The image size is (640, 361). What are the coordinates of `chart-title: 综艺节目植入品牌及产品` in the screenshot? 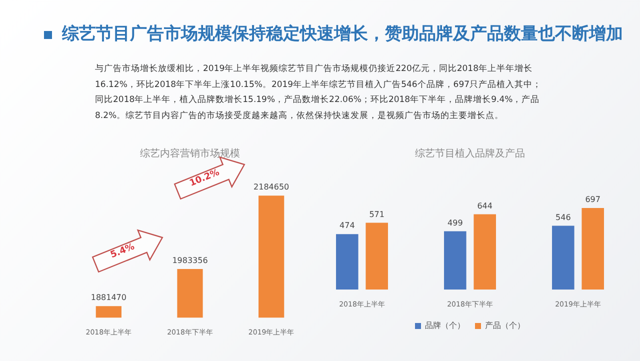 It's located at (470, 154).